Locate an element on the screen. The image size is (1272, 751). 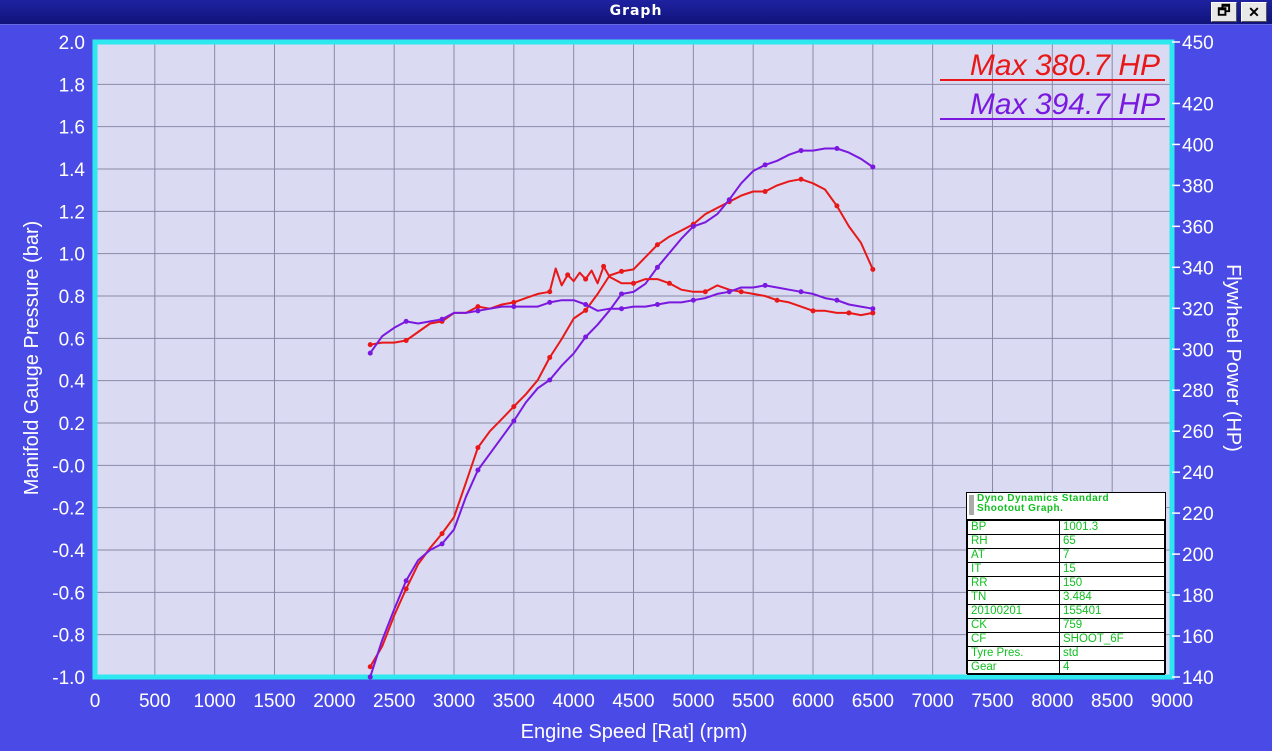
y-tick-label: 0.8 is located at coordinates (72, 297).